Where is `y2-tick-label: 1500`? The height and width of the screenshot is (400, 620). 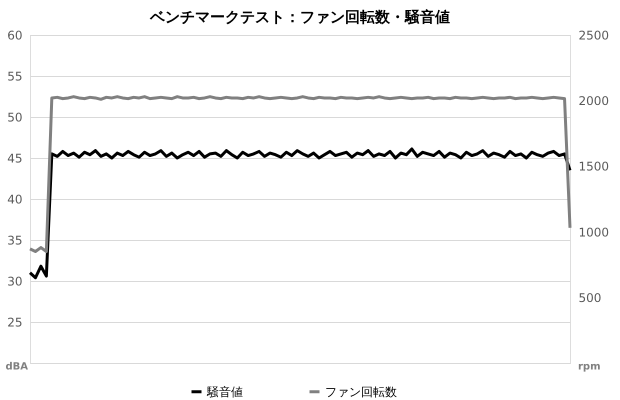
y2-tick-label: 1500 is located at coordinates (594, 167).